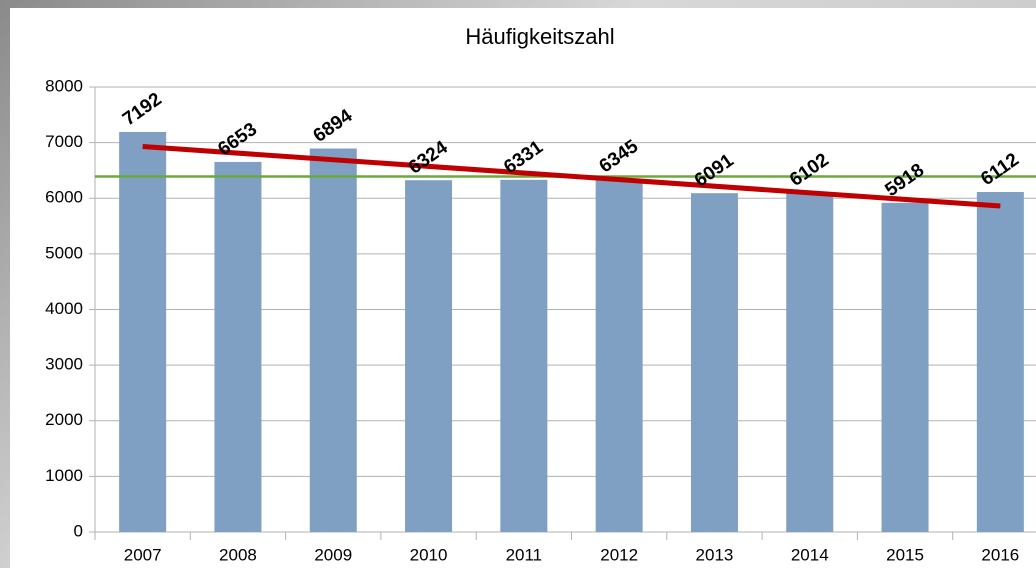 This screenshot has width=1036, height=568. I want to click on y-tick-label: 2000, so click(64, 419).